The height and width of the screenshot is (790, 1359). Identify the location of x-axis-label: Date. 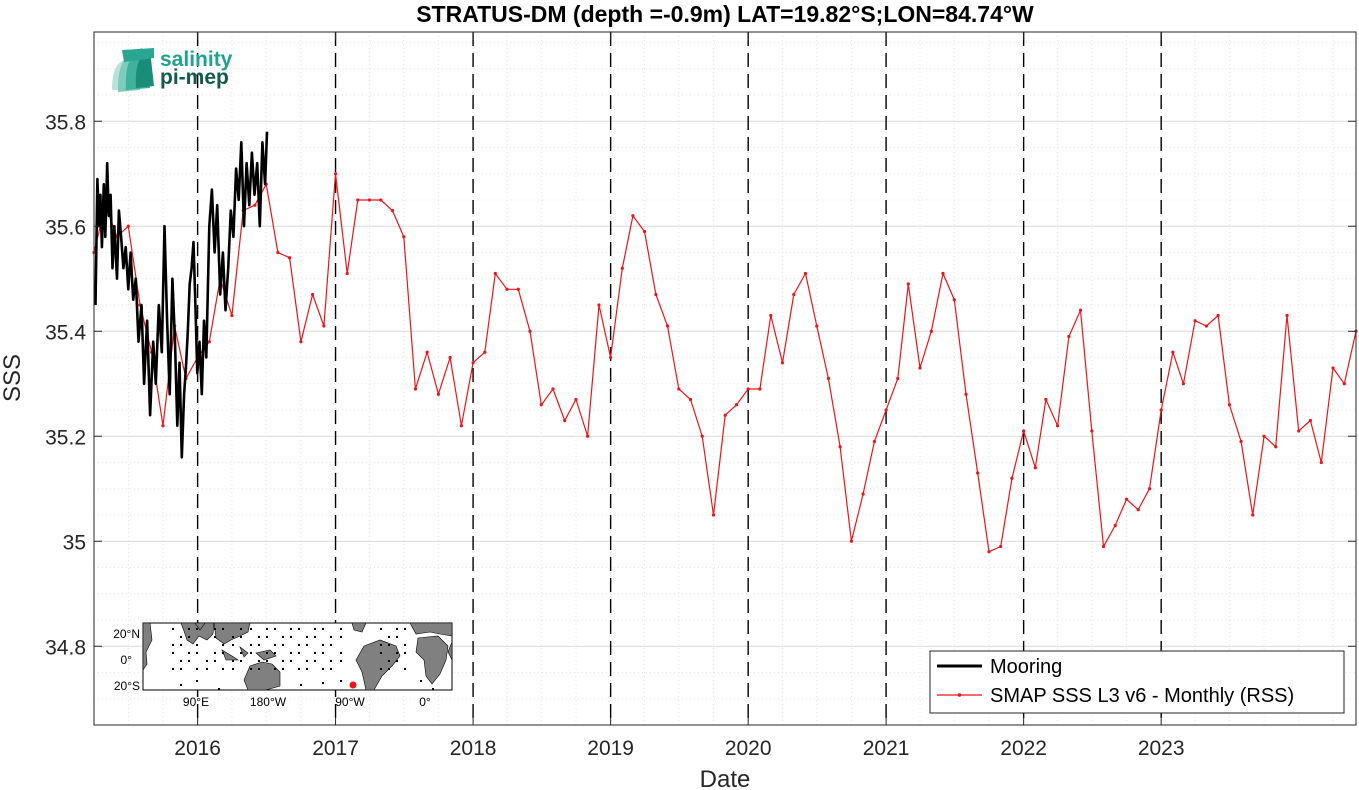
(725, 778).